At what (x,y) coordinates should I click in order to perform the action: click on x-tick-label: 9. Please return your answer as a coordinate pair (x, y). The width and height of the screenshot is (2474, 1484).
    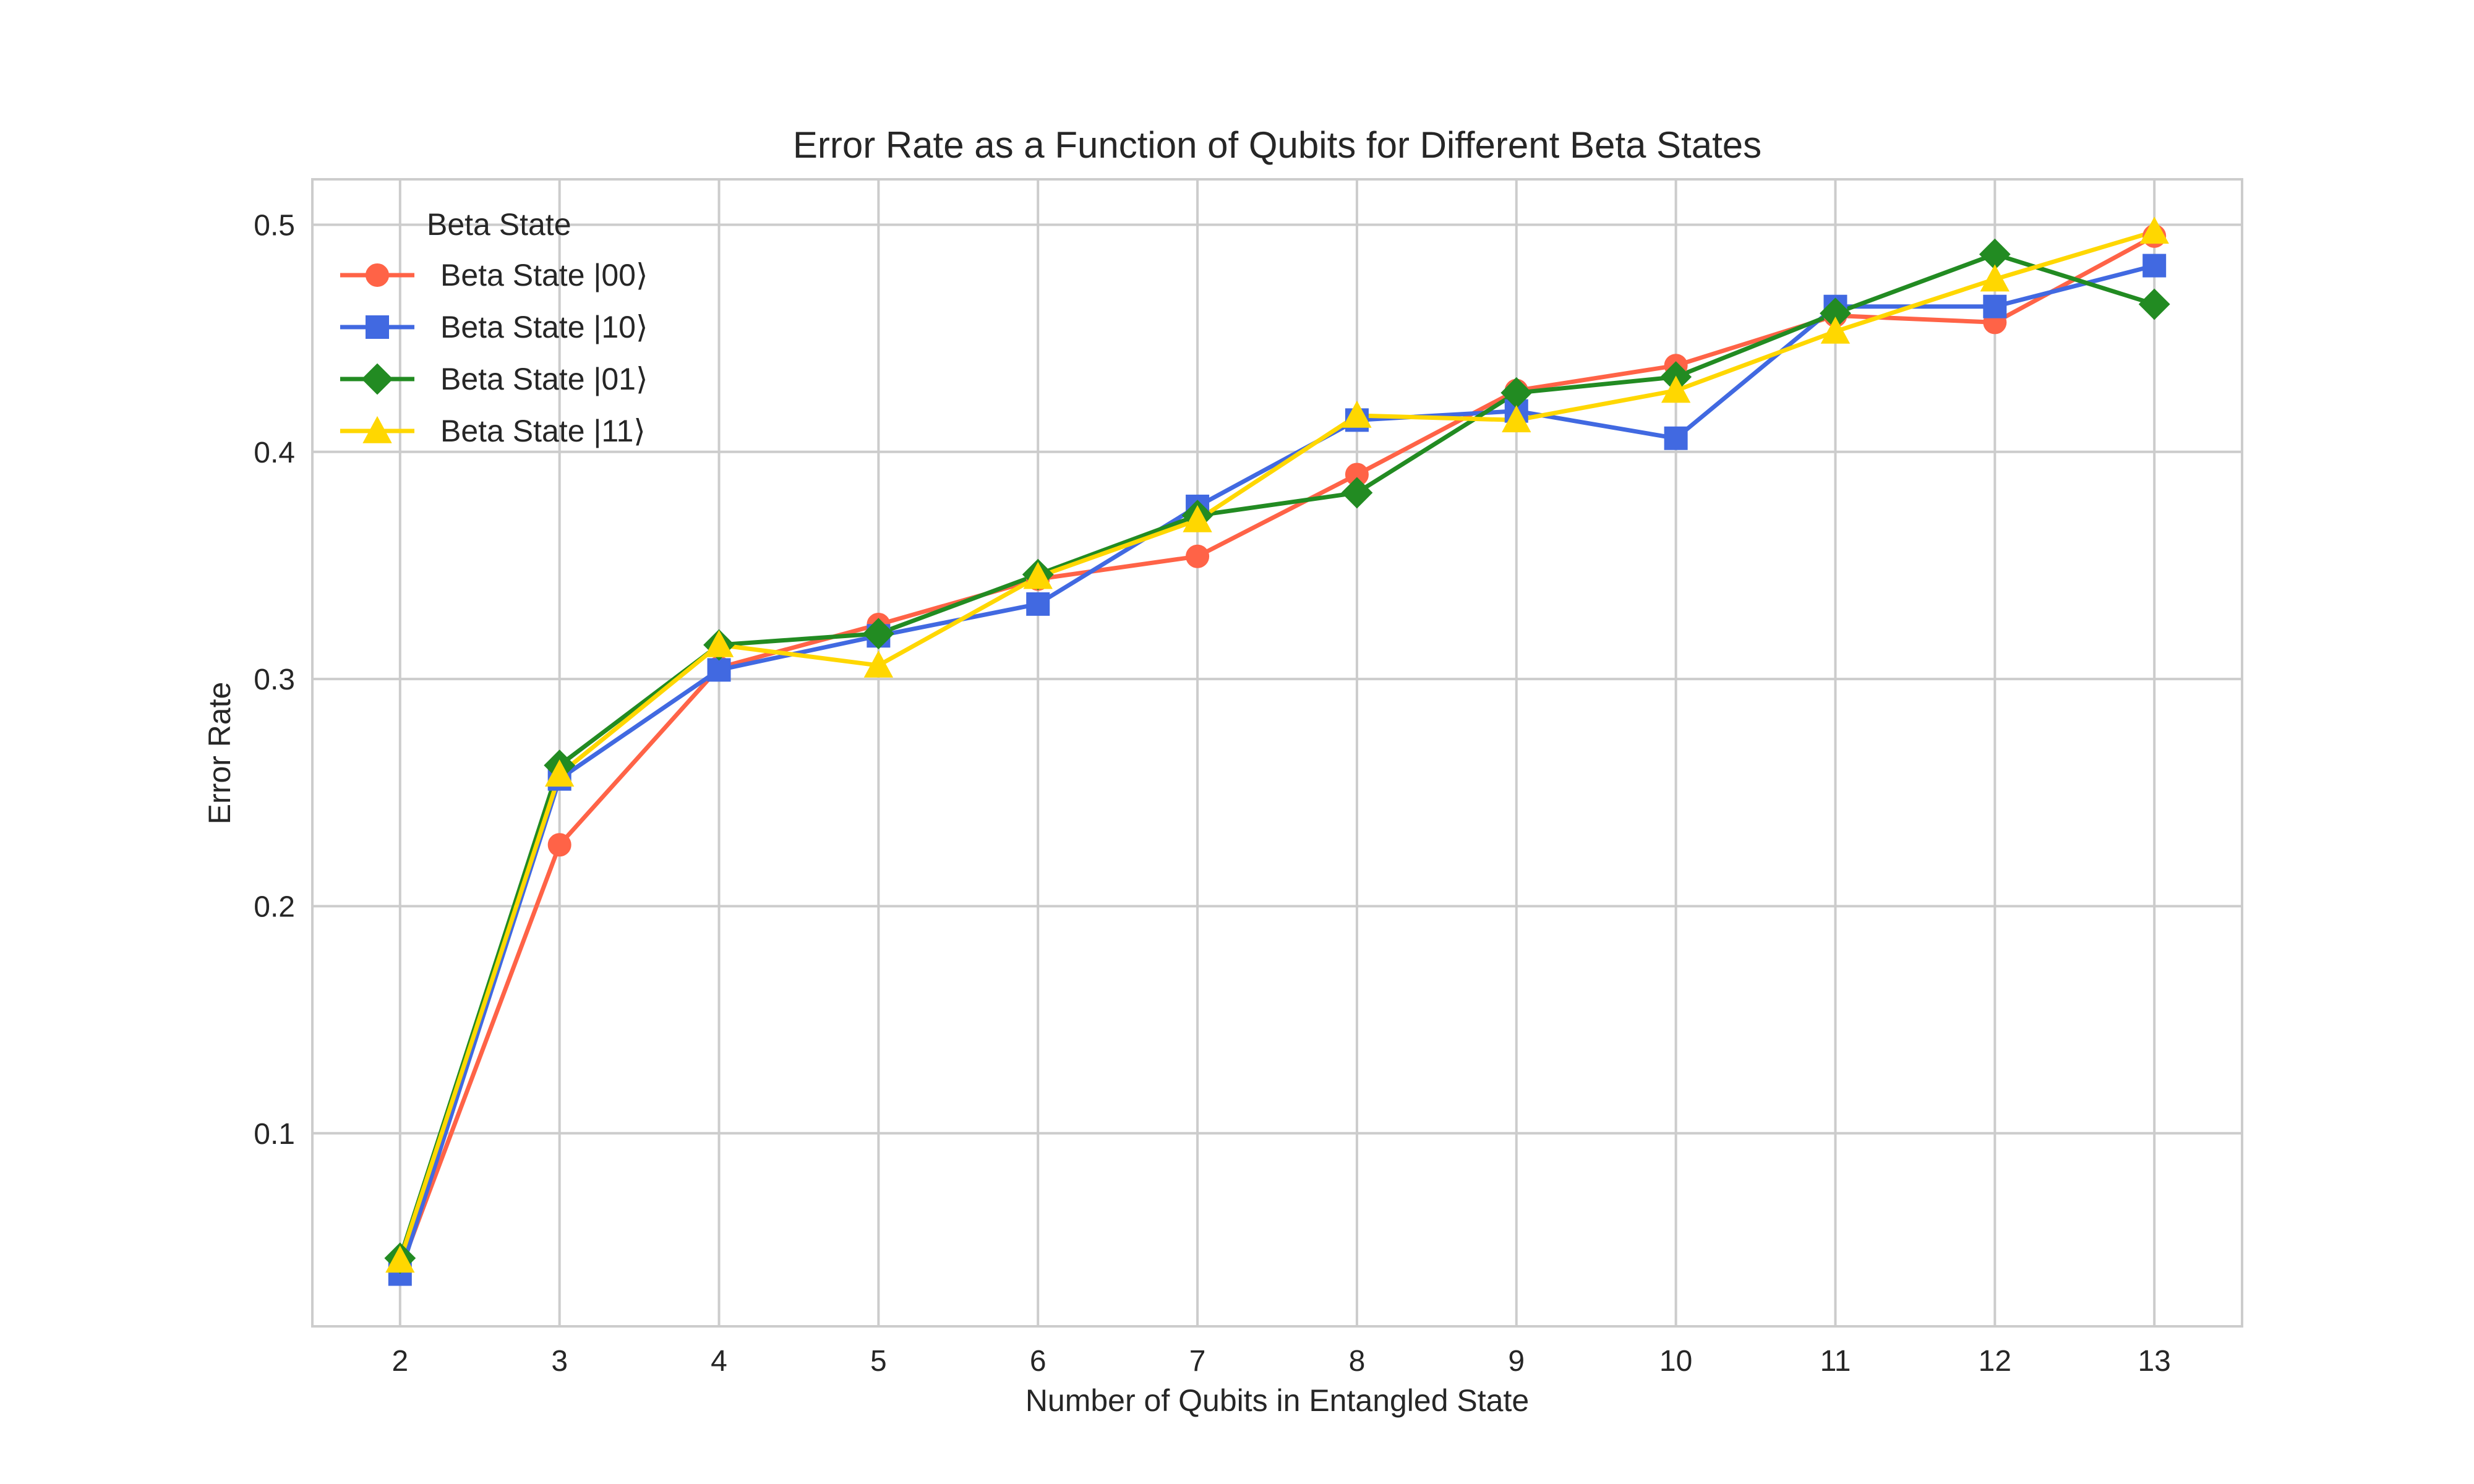
    Looking at the image, I should click on (1516, 1361).